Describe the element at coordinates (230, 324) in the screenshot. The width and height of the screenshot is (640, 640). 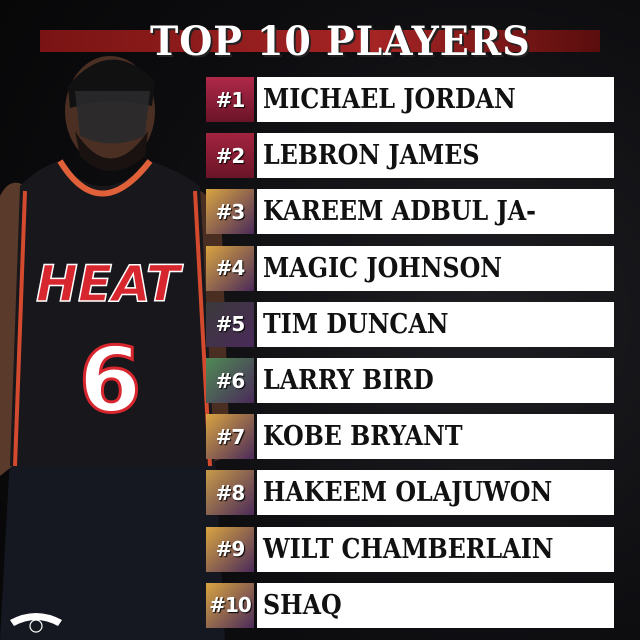
I see `rank-badge: #5` at that location.